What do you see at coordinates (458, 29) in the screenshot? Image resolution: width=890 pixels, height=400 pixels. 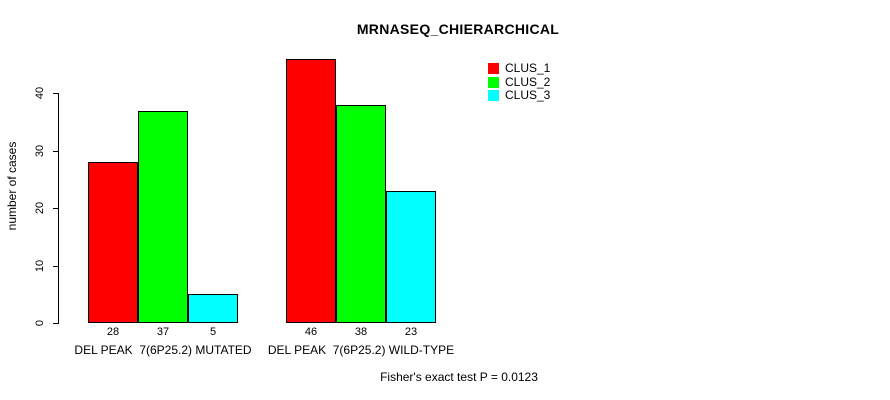 I see `chart-title: MRNASEQ_CHIERARCHICAL` at bounding box center [458, 29].